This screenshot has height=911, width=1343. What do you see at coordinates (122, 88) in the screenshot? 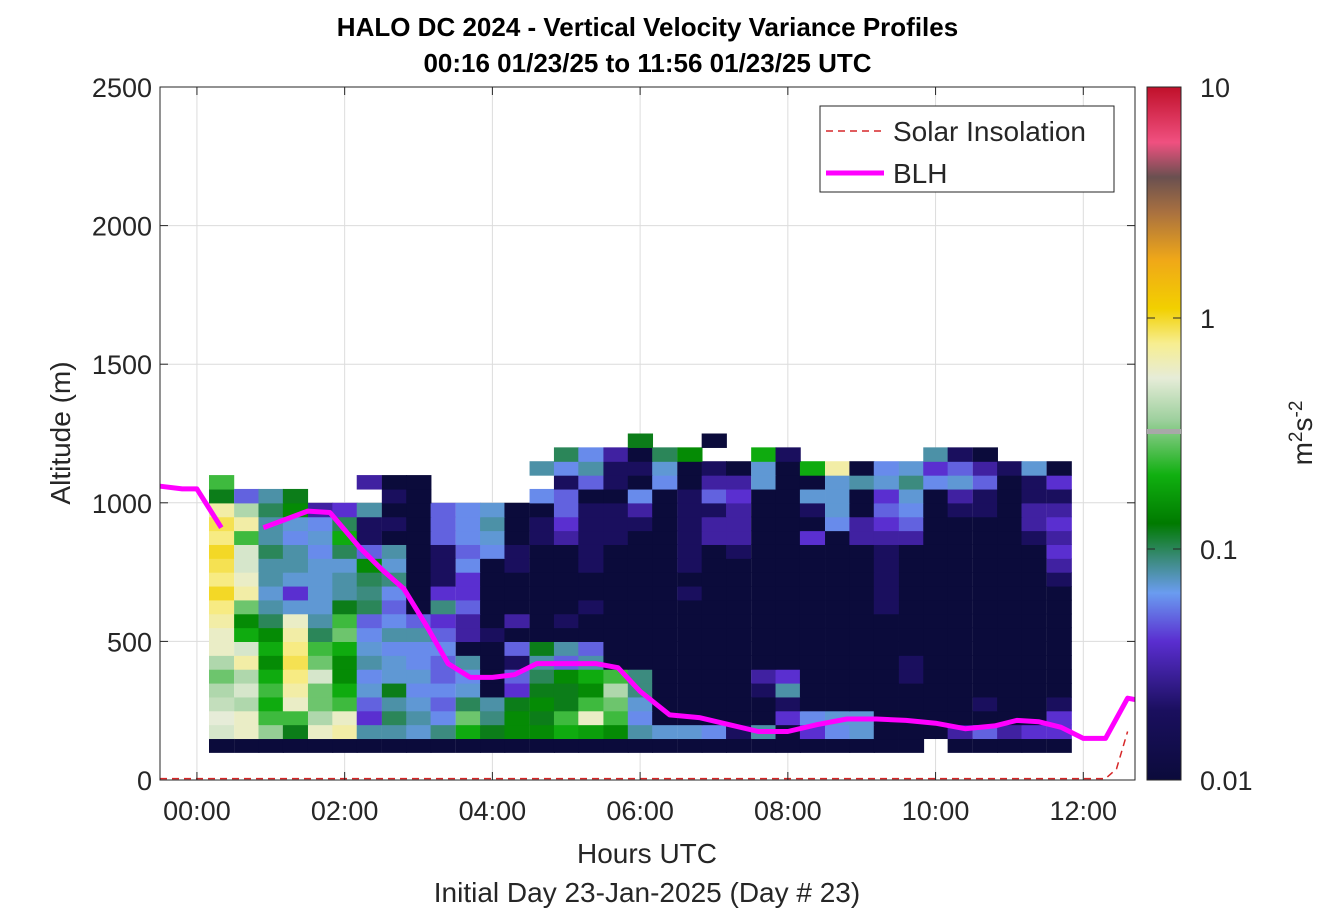
I see `y-tick-label: 2500` at bounding box center [122, 88].